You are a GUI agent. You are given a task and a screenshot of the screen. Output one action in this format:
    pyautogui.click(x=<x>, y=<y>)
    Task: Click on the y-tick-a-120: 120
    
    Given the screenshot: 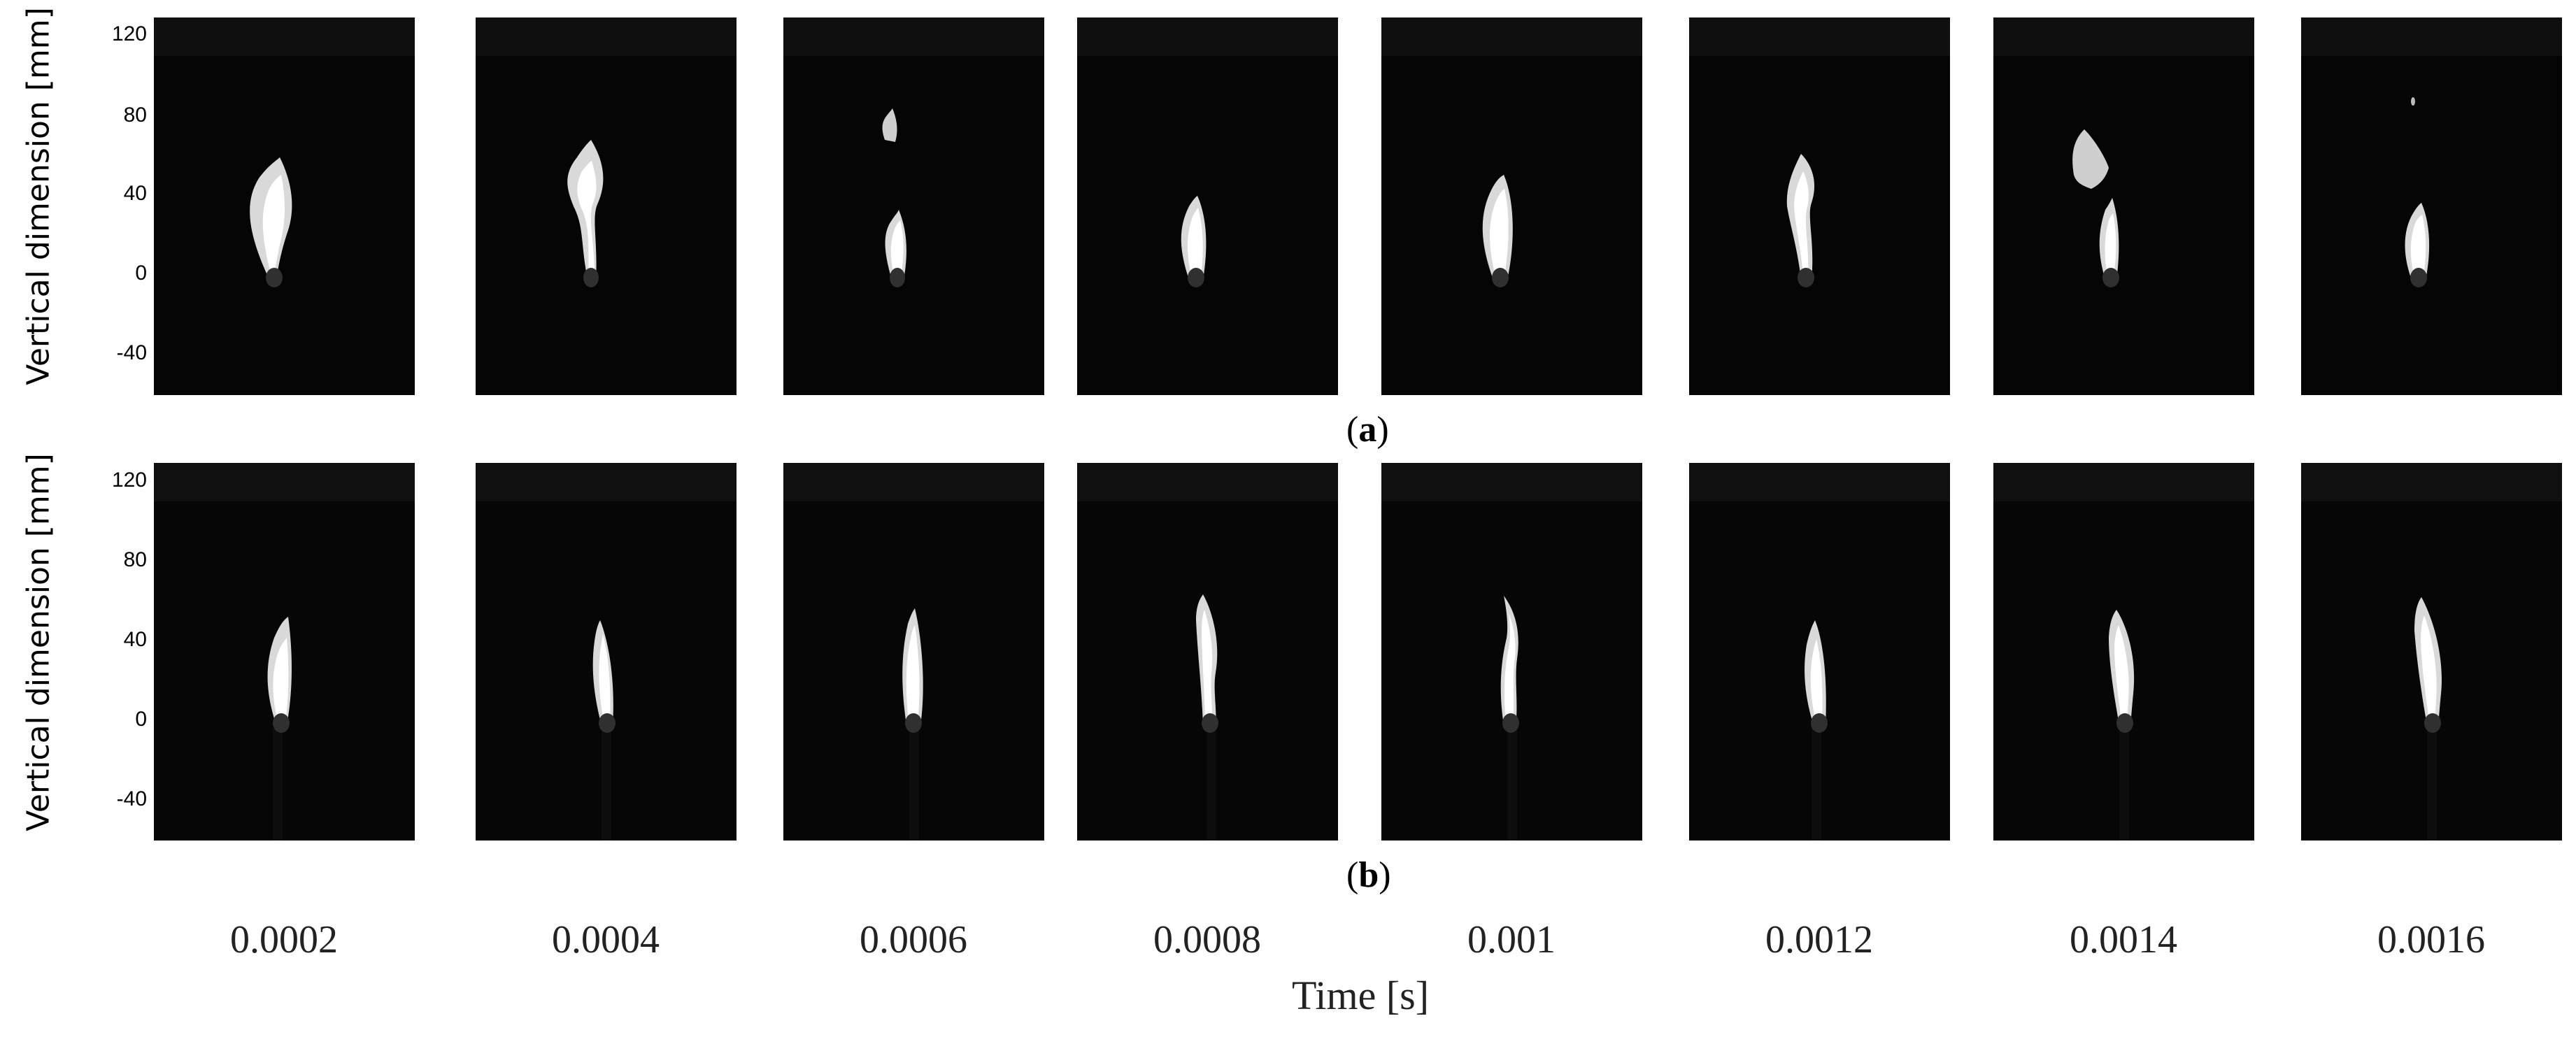 What is the action you would take?
    pyautogui.click(x=129, y=33)
    